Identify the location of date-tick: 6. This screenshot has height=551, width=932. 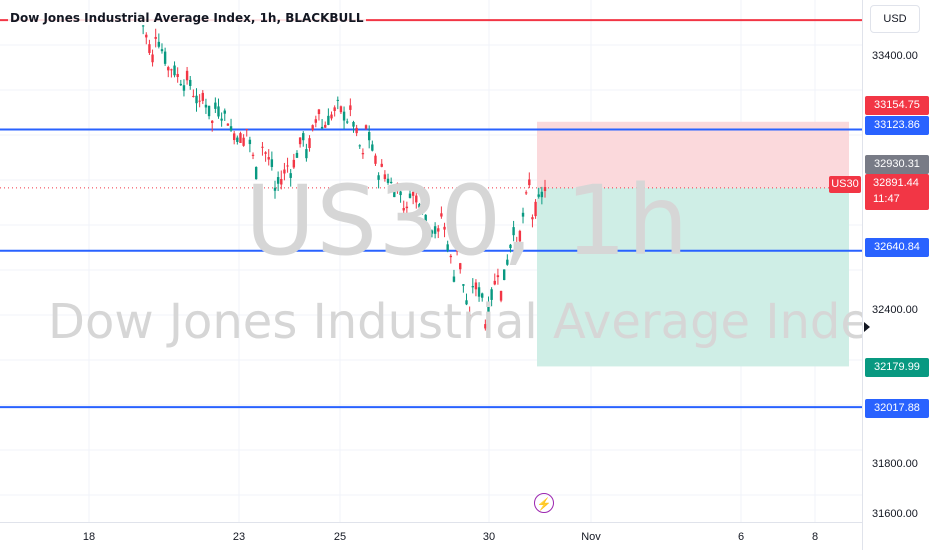
(741, 537).